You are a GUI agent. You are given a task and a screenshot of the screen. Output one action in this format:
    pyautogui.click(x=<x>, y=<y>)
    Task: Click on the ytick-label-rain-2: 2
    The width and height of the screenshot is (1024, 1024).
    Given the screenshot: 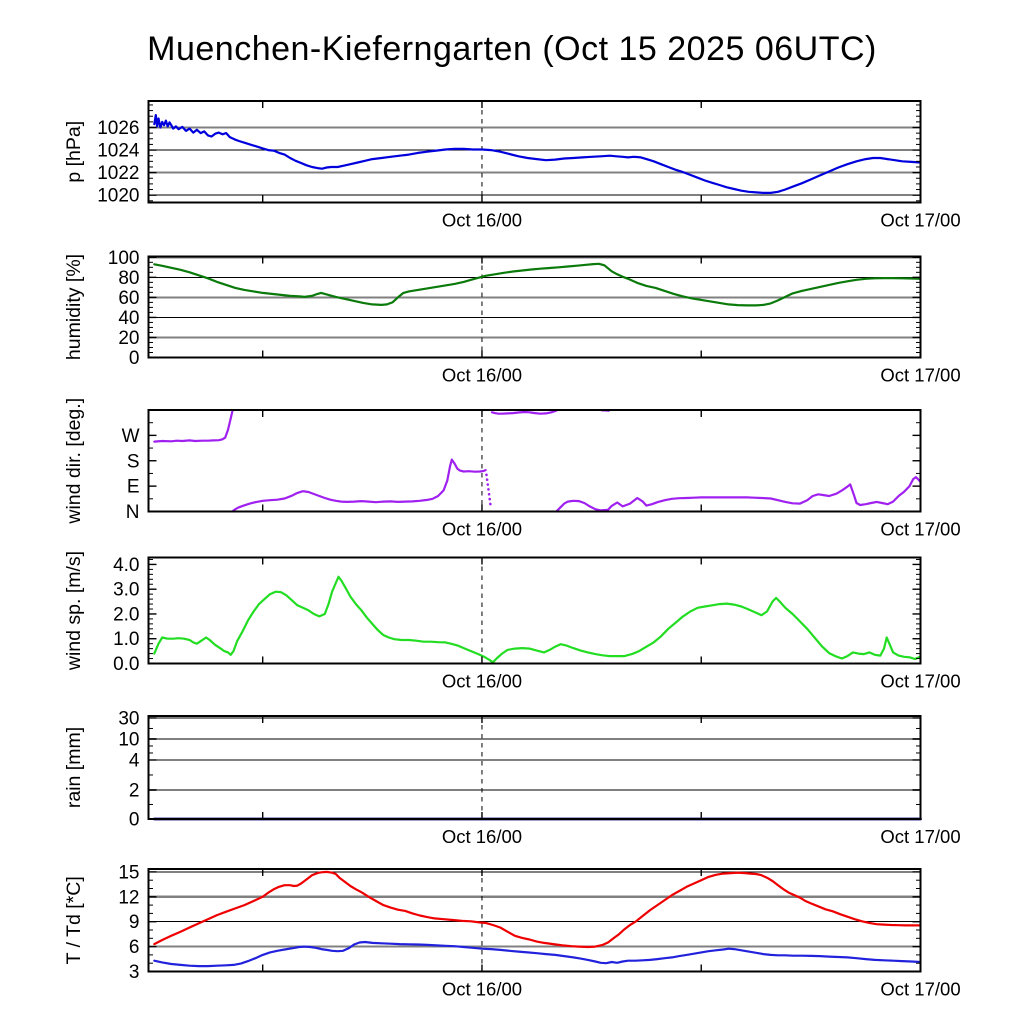 What is the action you would take?
    pyautogui.click(x=134, y=790)
    